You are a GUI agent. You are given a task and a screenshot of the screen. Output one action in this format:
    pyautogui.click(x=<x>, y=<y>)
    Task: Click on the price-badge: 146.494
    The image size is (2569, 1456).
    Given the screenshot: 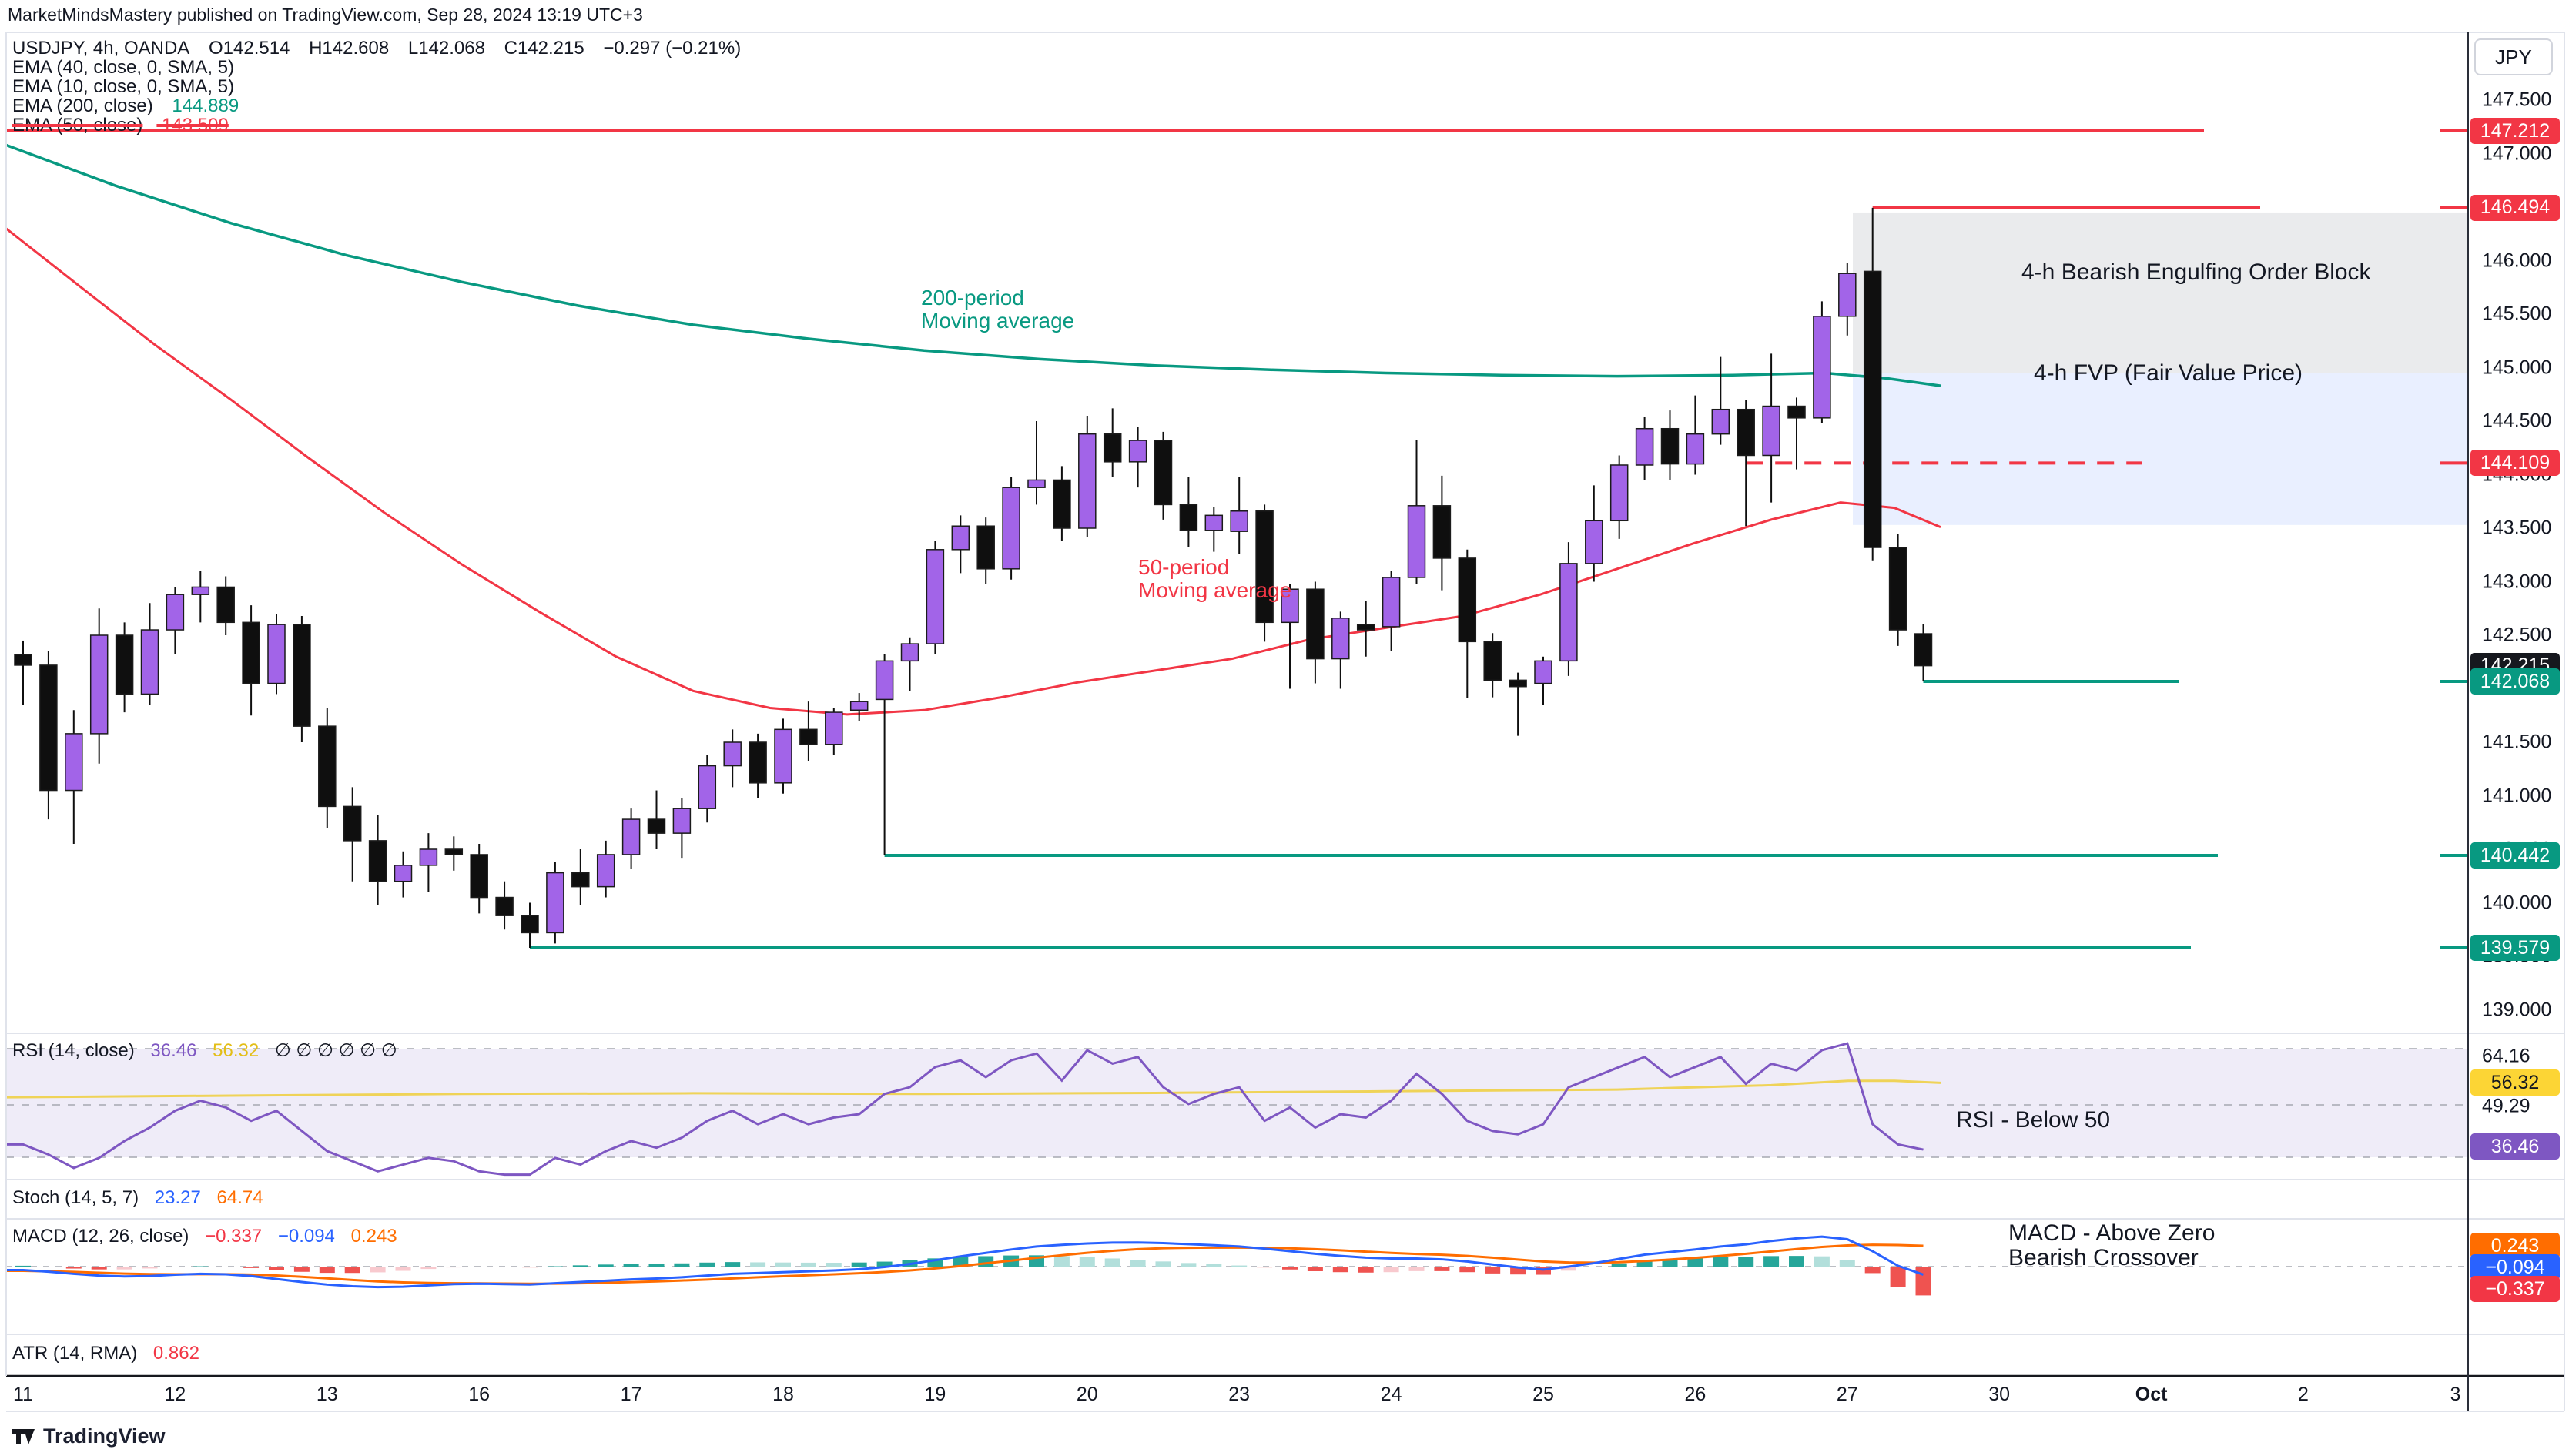 What is the action you would take?
    pyautogui.click(x=2515, y=208)
    